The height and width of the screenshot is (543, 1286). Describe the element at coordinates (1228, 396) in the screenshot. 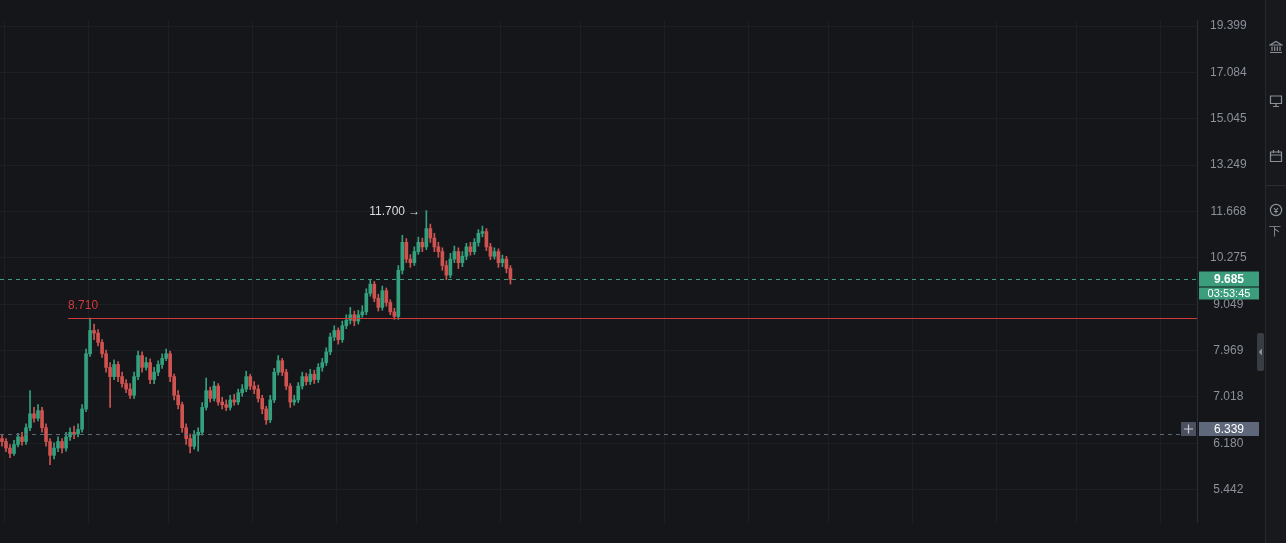

I see `y-tick-label: 7.018` at that location.